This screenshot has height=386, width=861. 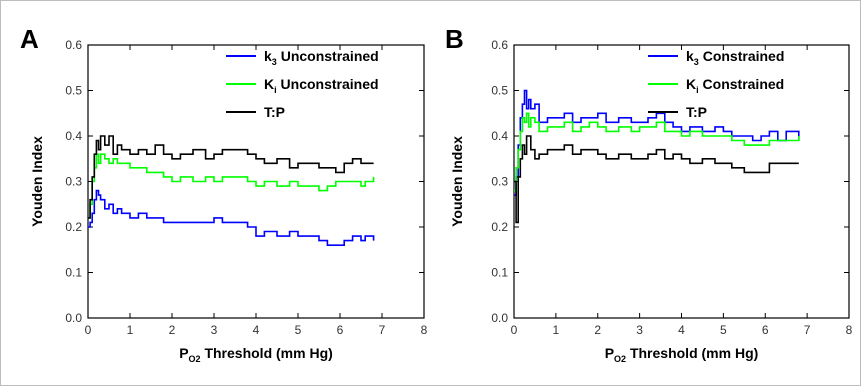 What do you see at coordinates (298, 330) in the screenshot?
I see `panel-a-xtick-label: 5` at bounding box center [298, 330].